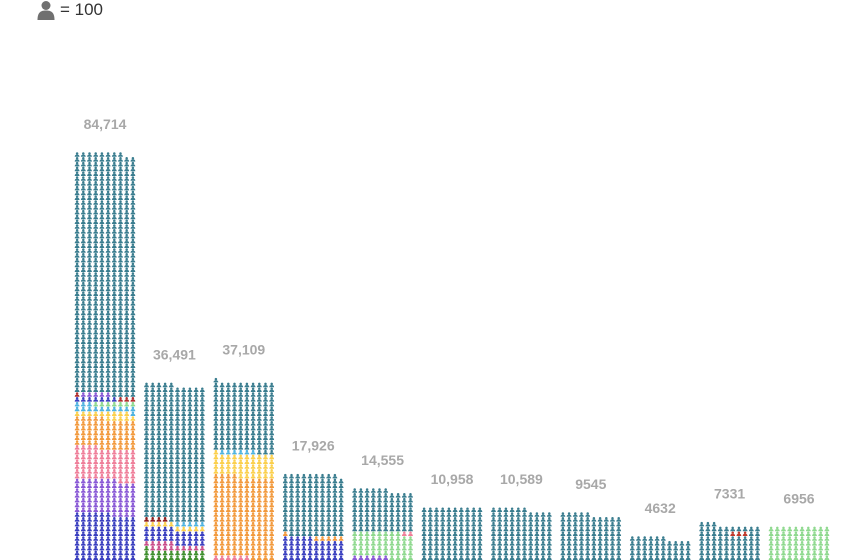  I want to click on bar-value-label: 6956, so click(798, 498).